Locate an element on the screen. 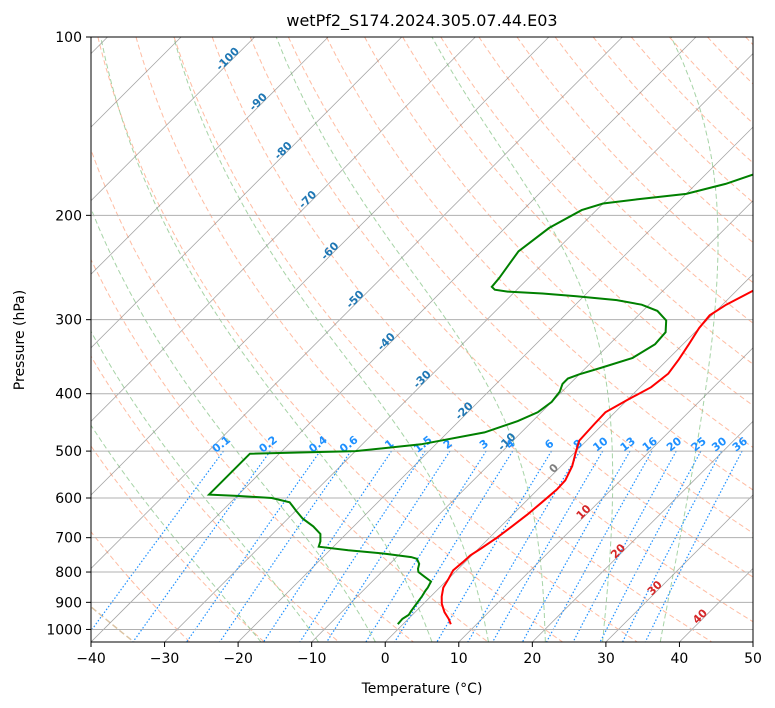 The height and width of the screenshot is (708, 775). y-tick-label: 400 is located at coordinates (68, 395).